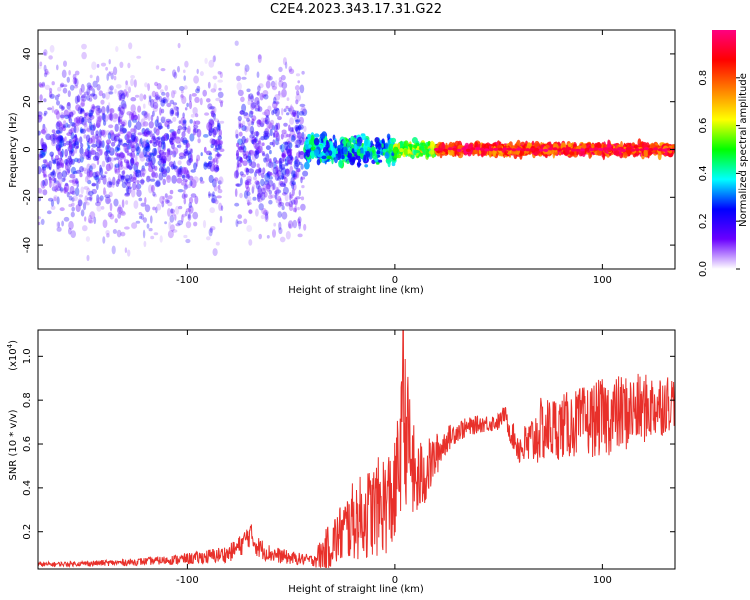  Describe the element at coordinates (703, 221) in the screenshot. I see `colorbar-tick-label: 0.2` at that location.